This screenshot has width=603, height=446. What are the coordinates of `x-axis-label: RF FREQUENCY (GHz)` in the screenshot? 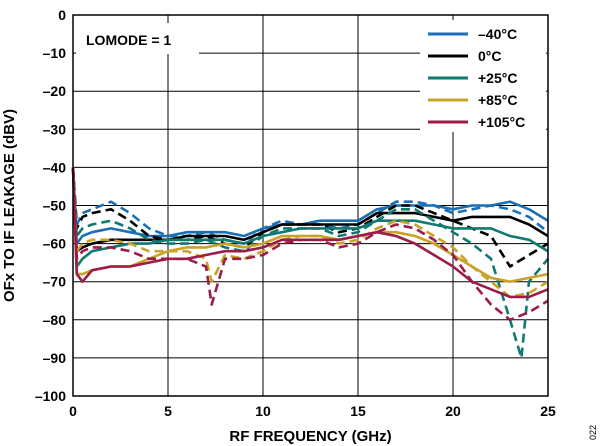 It's located at (310, 436).